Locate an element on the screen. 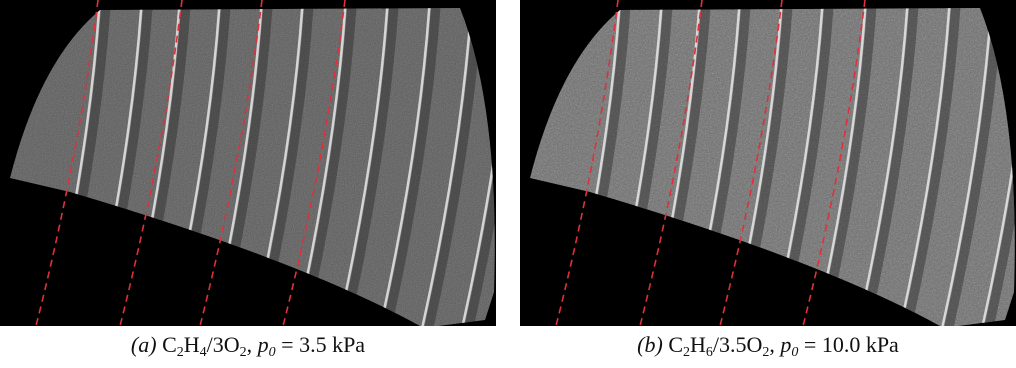 This screenshot has width=1016, height=368. caption-b: (b) C2H6/3.5O2, p0 = 10.0 kPa is located at coordinates (768, 346).